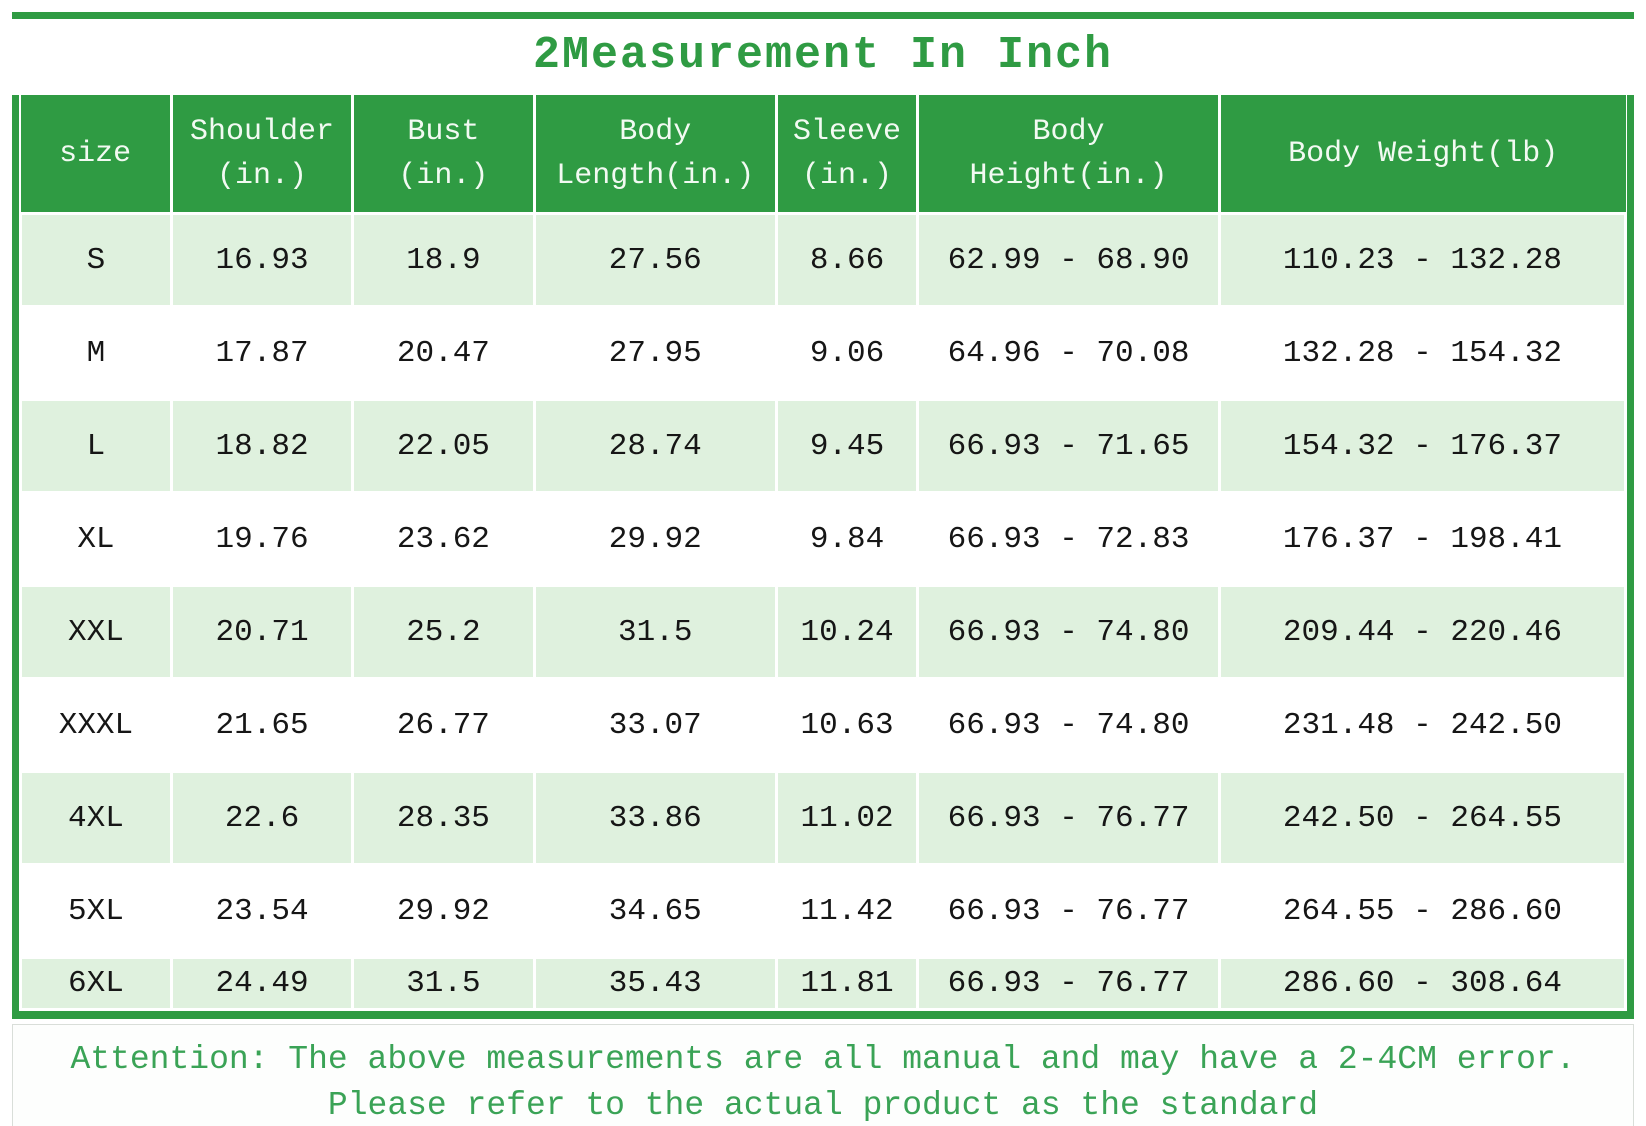 The image size is (1646, 1126). Describe the element at coordinates (443, 154) in the screenshot. I see `header-cell-2: Bust (in.)` at that location.